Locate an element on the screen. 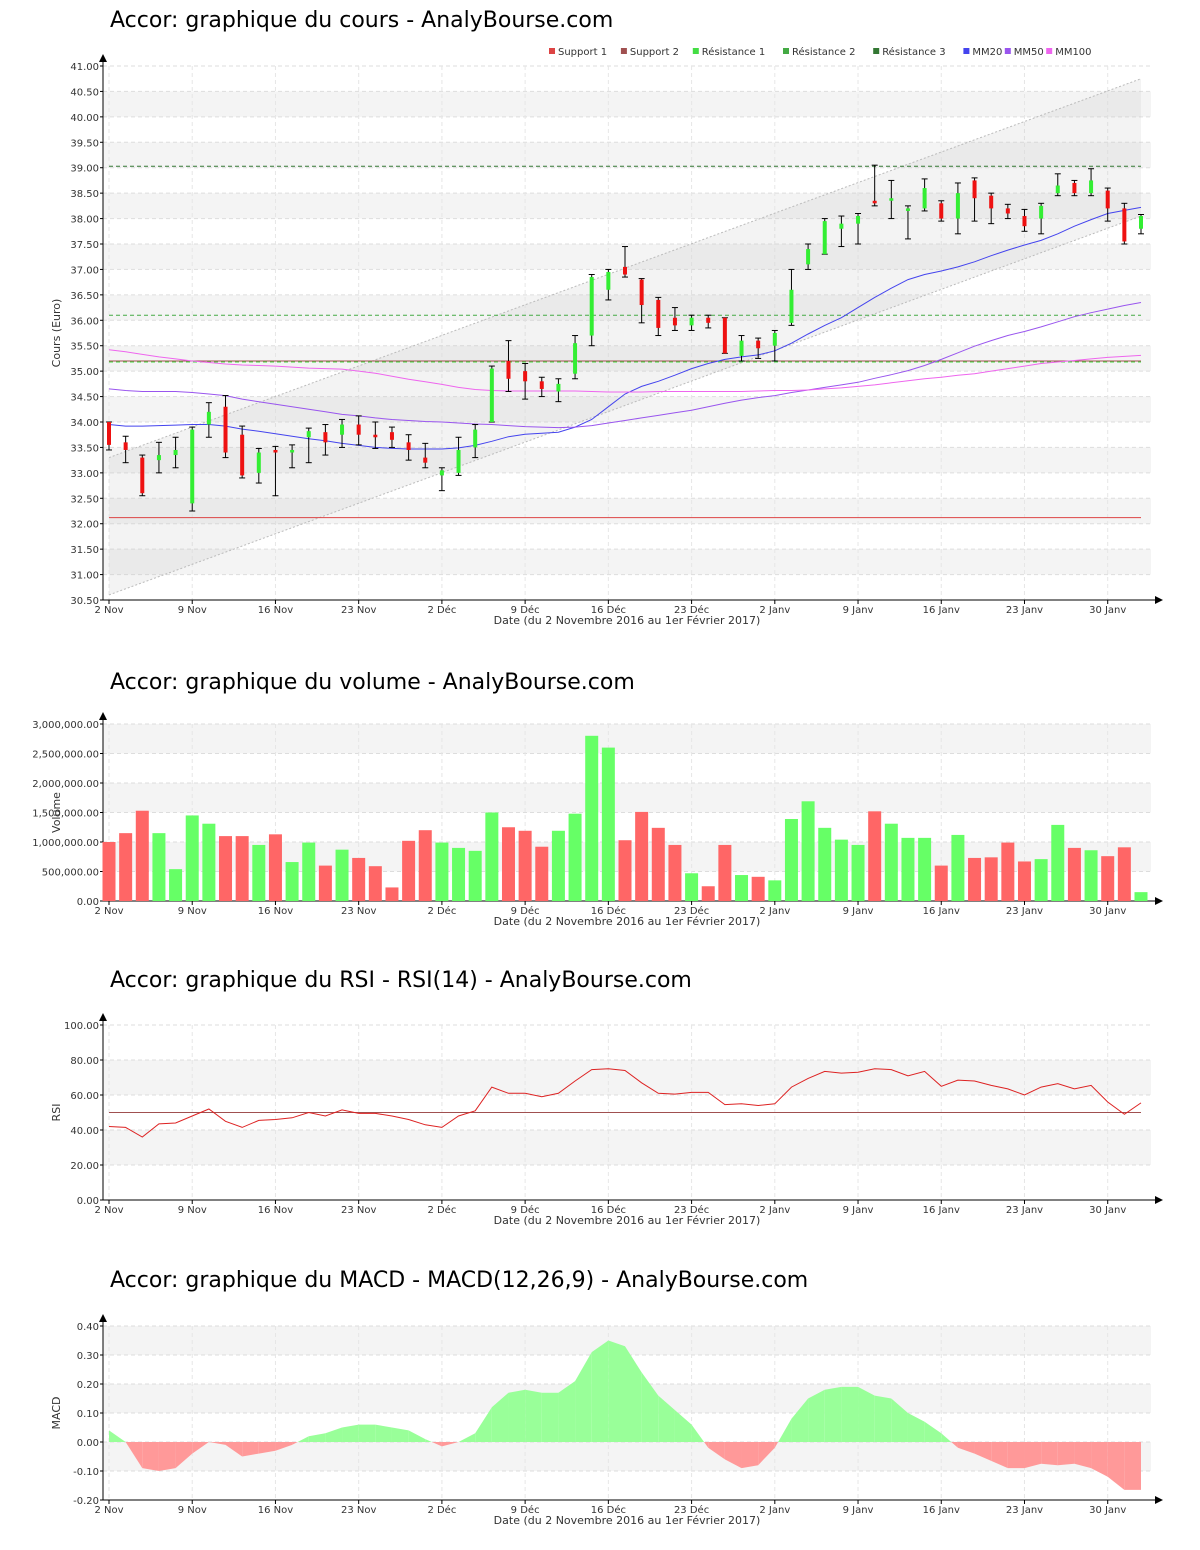 The height and width of the screenshot is (1550, 1200). price-ytick-label: 40.50 is located at coordinates (84, 92).